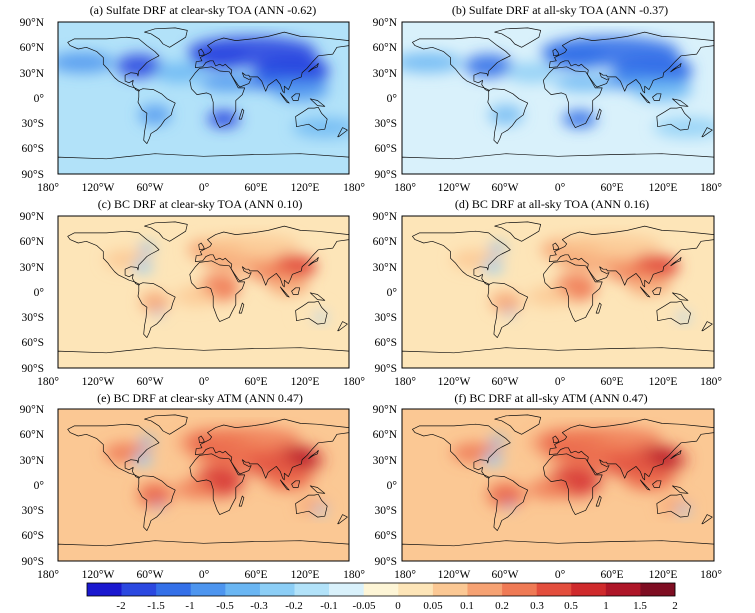 This screenshot has width=755, height=613. What do you see at coordinates (201, 382) in the screenshot?
I see `lon-axis: 180° 120°W 60°W 0° 60°E 120°E 180°` at bounding box center [201, 382].